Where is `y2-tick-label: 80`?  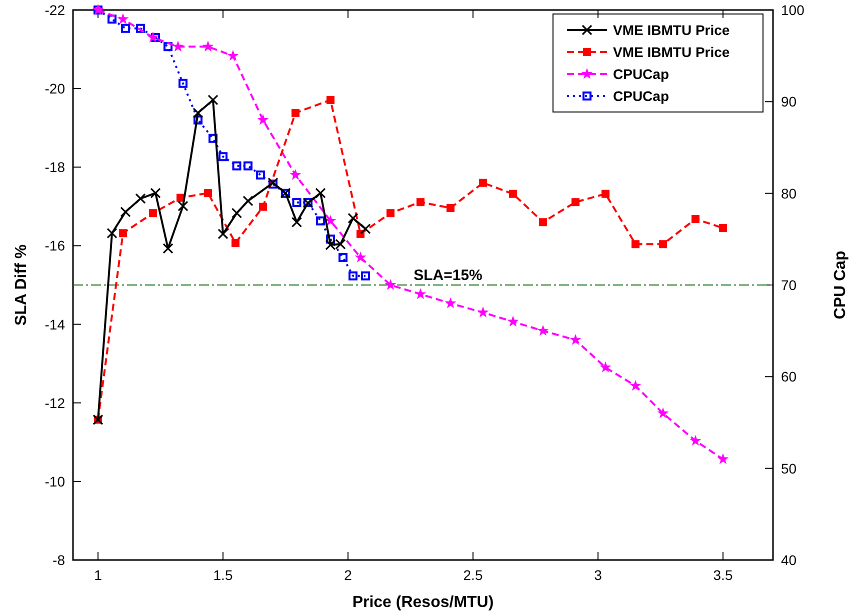
y2-tick-label: 80 is located at coordinates (789, 193).